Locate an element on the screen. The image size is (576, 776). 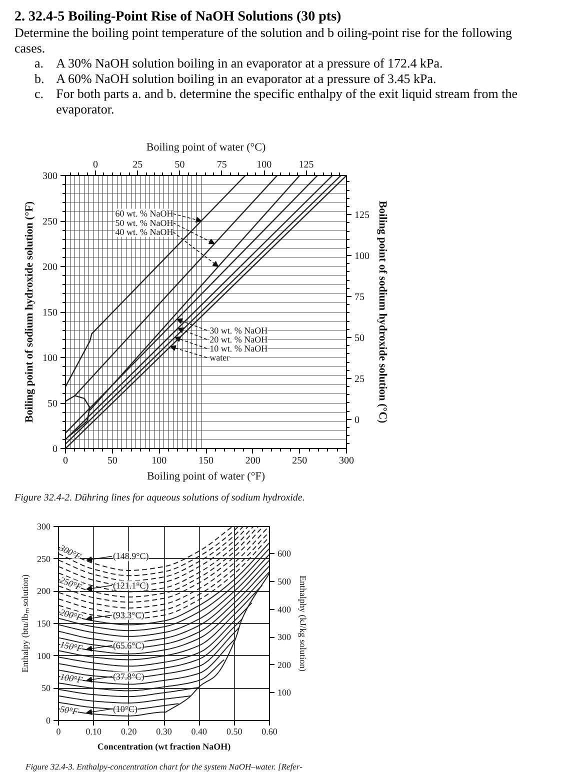
text: c. For both parts a. and b. determine the specific enthalpy of the exit liquid stream from the evaporator. is located at coordinates (276, 101).